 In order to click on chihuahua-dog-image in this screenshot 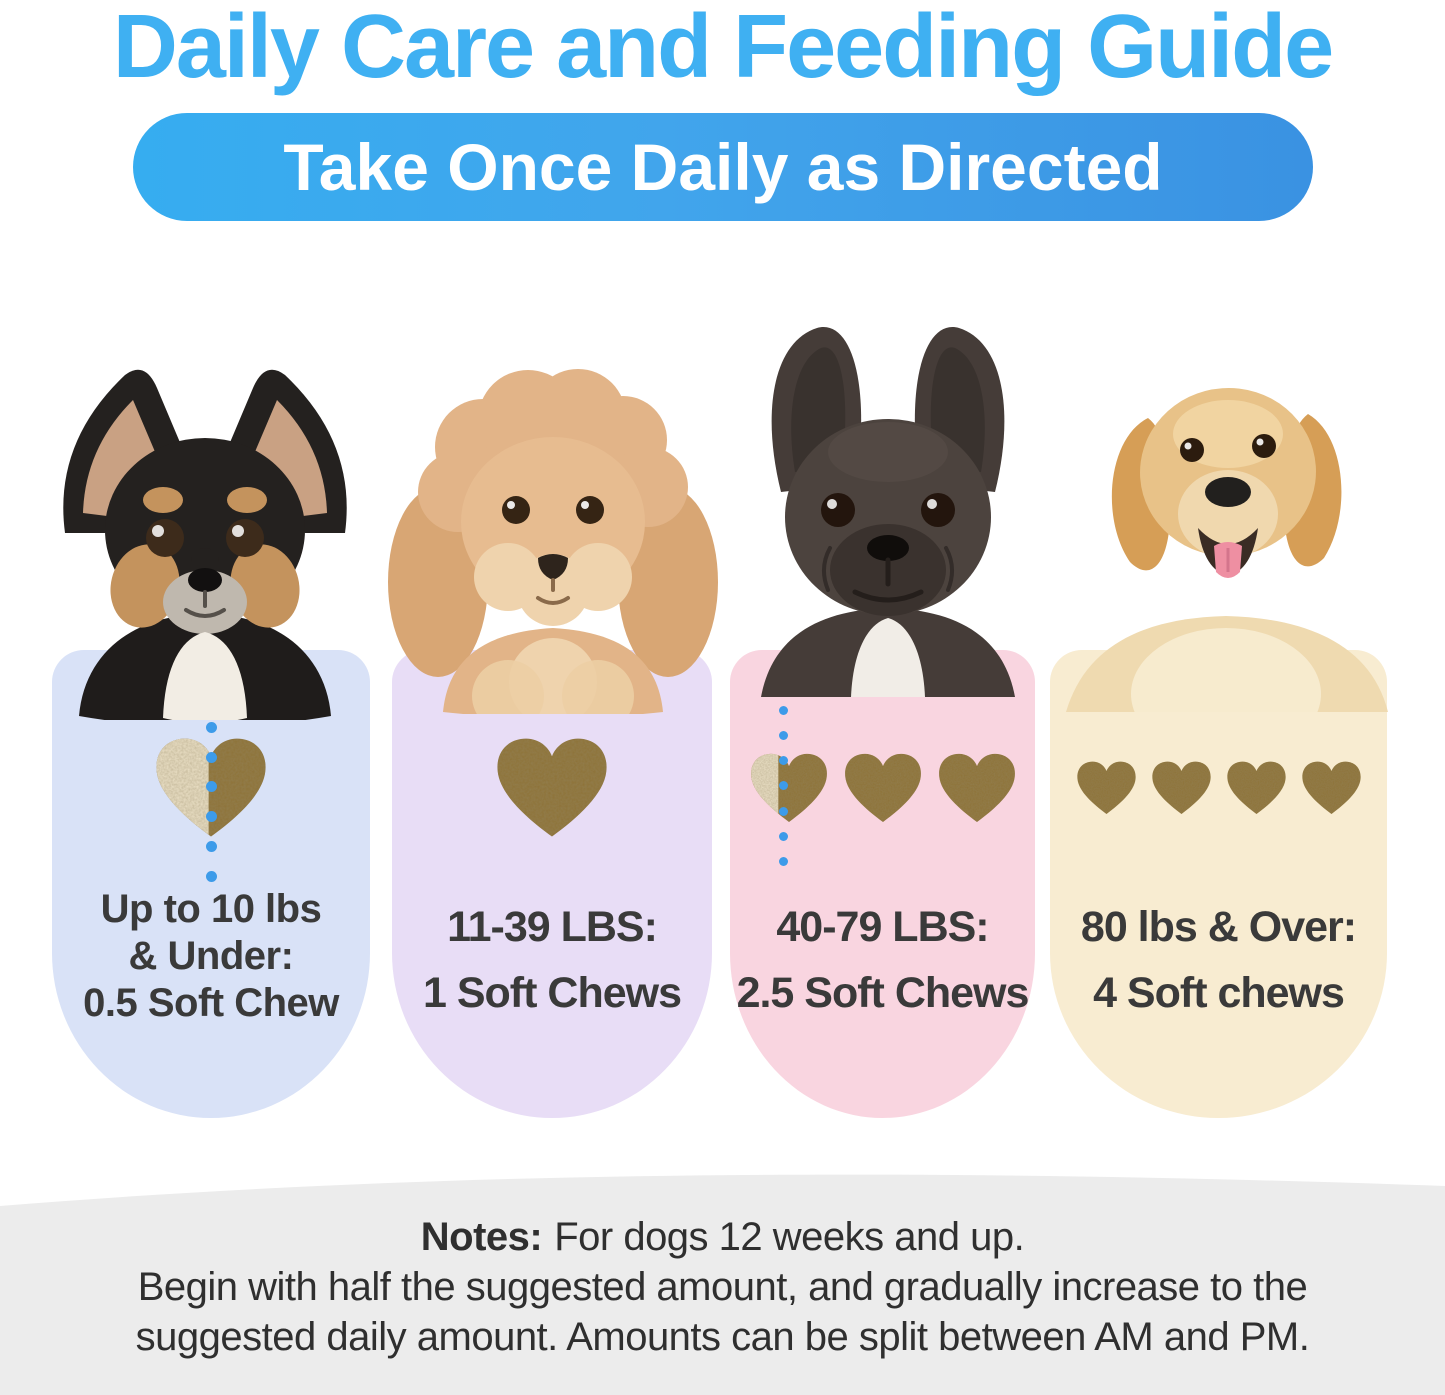, I will do `click(205, 534)`.